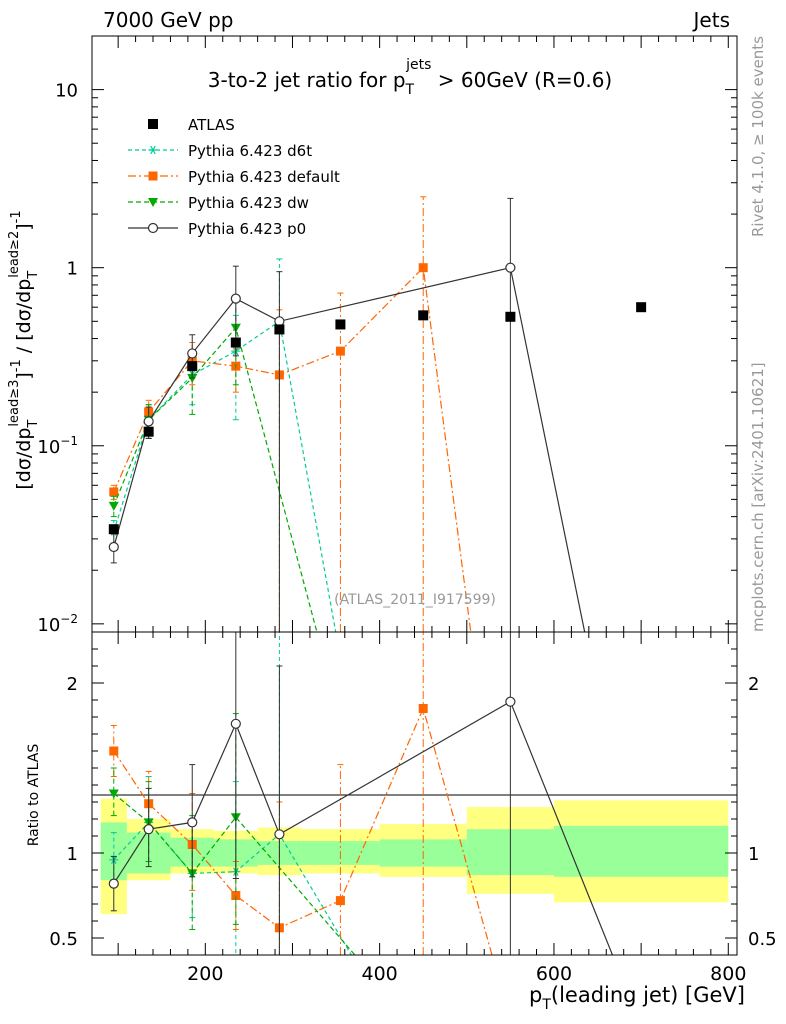 This screenshot has width=786, height=1024. Describe the element at coordinates (250, 151) in the screenshot. I see `legend-label-d6t: Pythia 6.423 d6t` at that location.